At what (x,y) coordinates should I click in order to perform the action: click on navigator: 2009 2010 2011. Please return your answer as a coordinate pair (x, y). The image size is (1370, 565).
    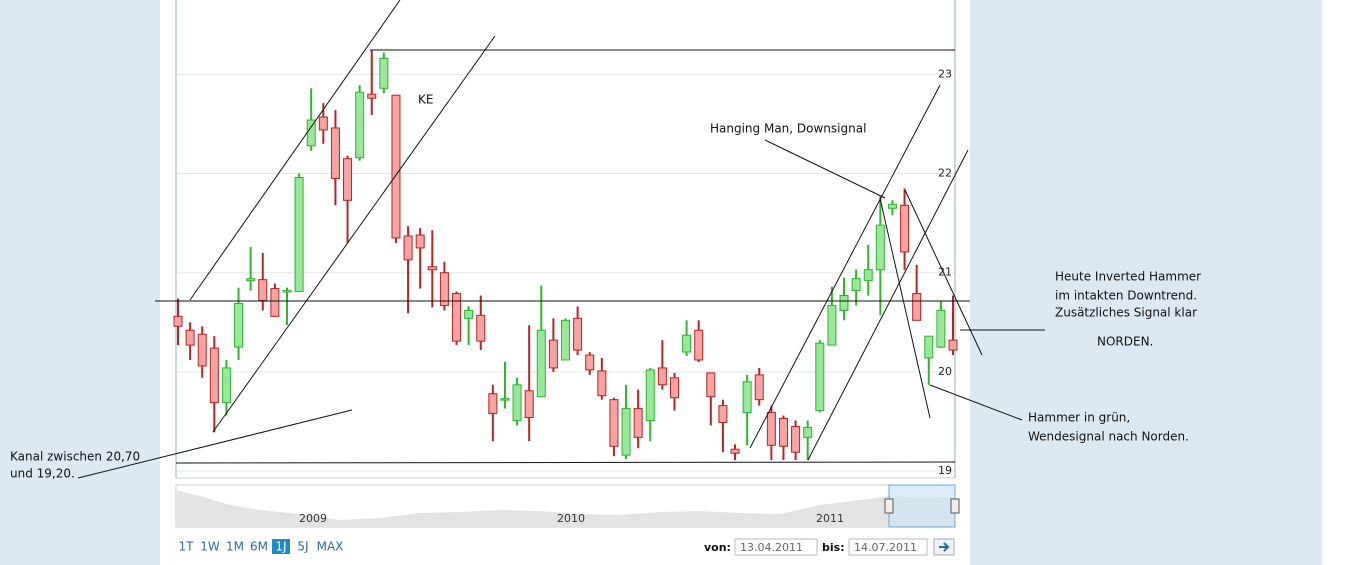
    Looking at the image, I should click on (567, 506).